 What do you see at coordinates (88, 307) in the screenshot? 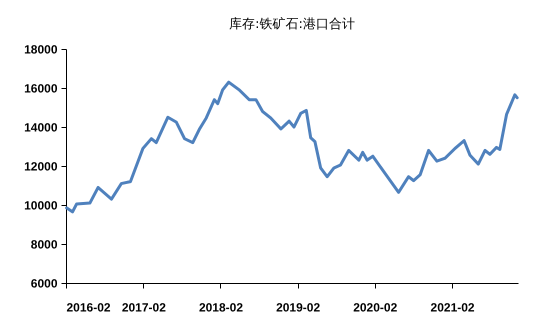
I see `x-tick-label: 2016-02` at bounding box center [88, 307].